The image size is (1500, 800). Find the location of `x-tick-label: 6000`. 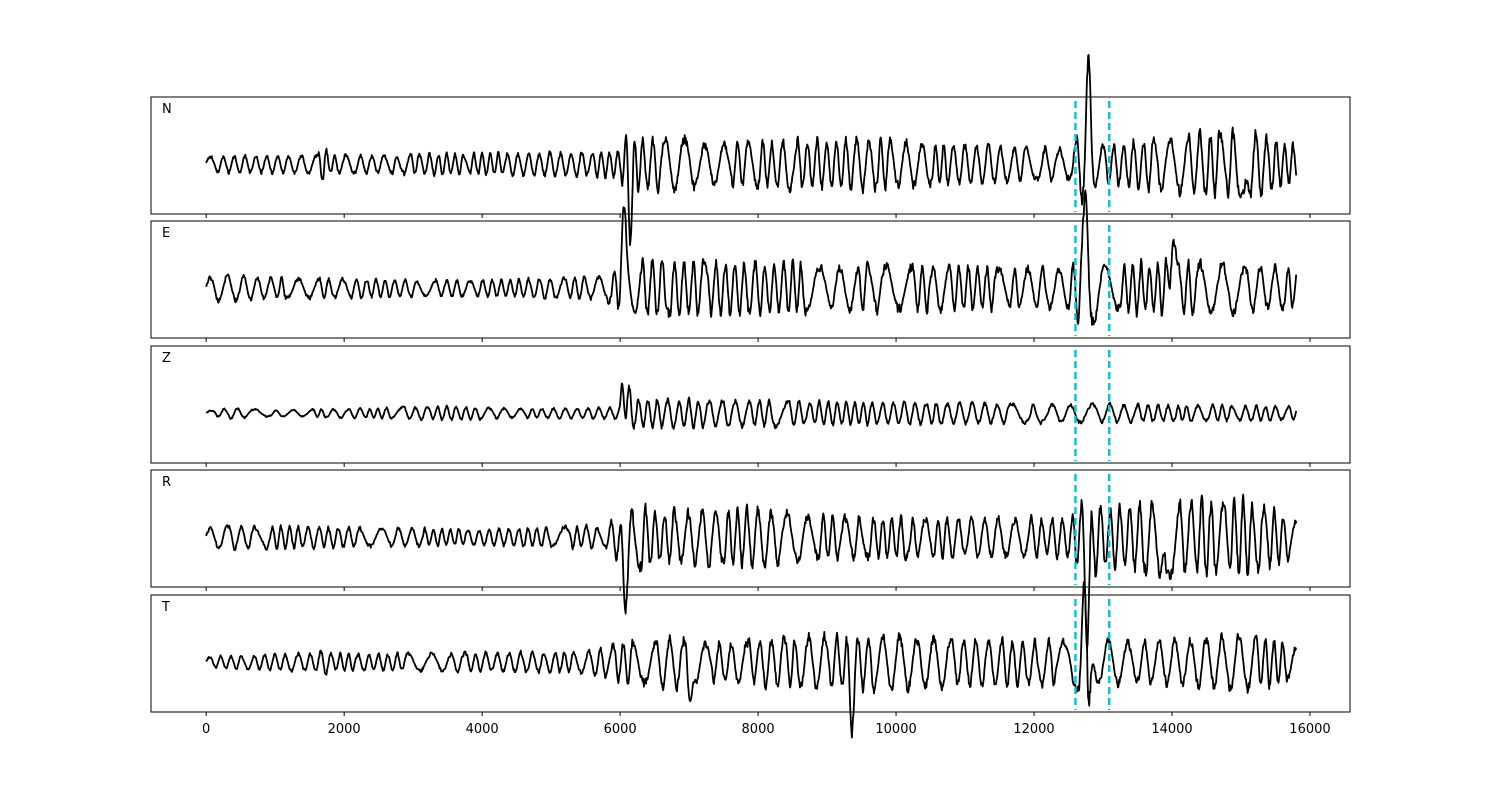

x-tick-label: 6000 is located at coordinates (620, 729).